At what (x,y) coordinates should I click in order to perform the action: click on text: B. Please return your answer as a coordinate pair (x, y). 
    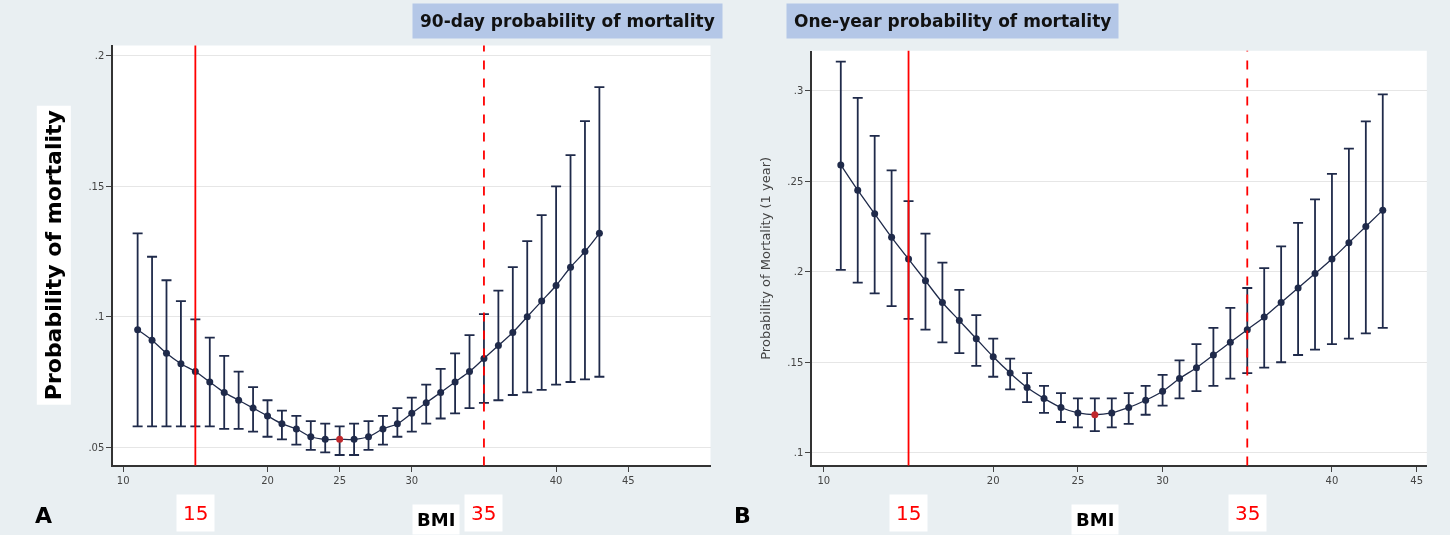
    Looking at the image, I should click on (742, 515).